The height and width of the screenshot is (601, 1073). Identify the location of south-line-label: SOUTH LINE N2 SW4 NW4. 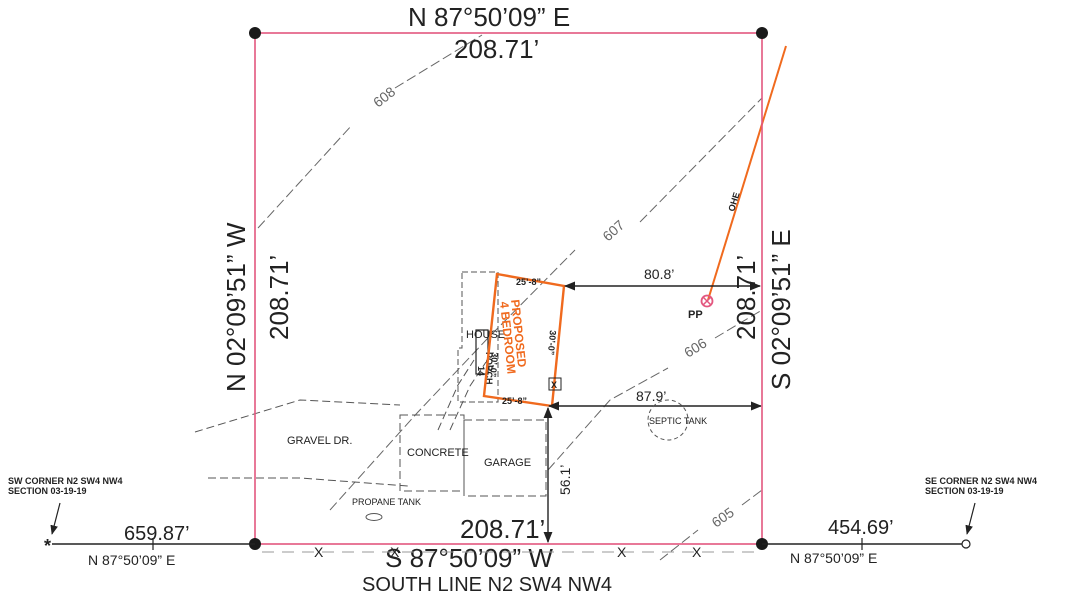
(487, 585).